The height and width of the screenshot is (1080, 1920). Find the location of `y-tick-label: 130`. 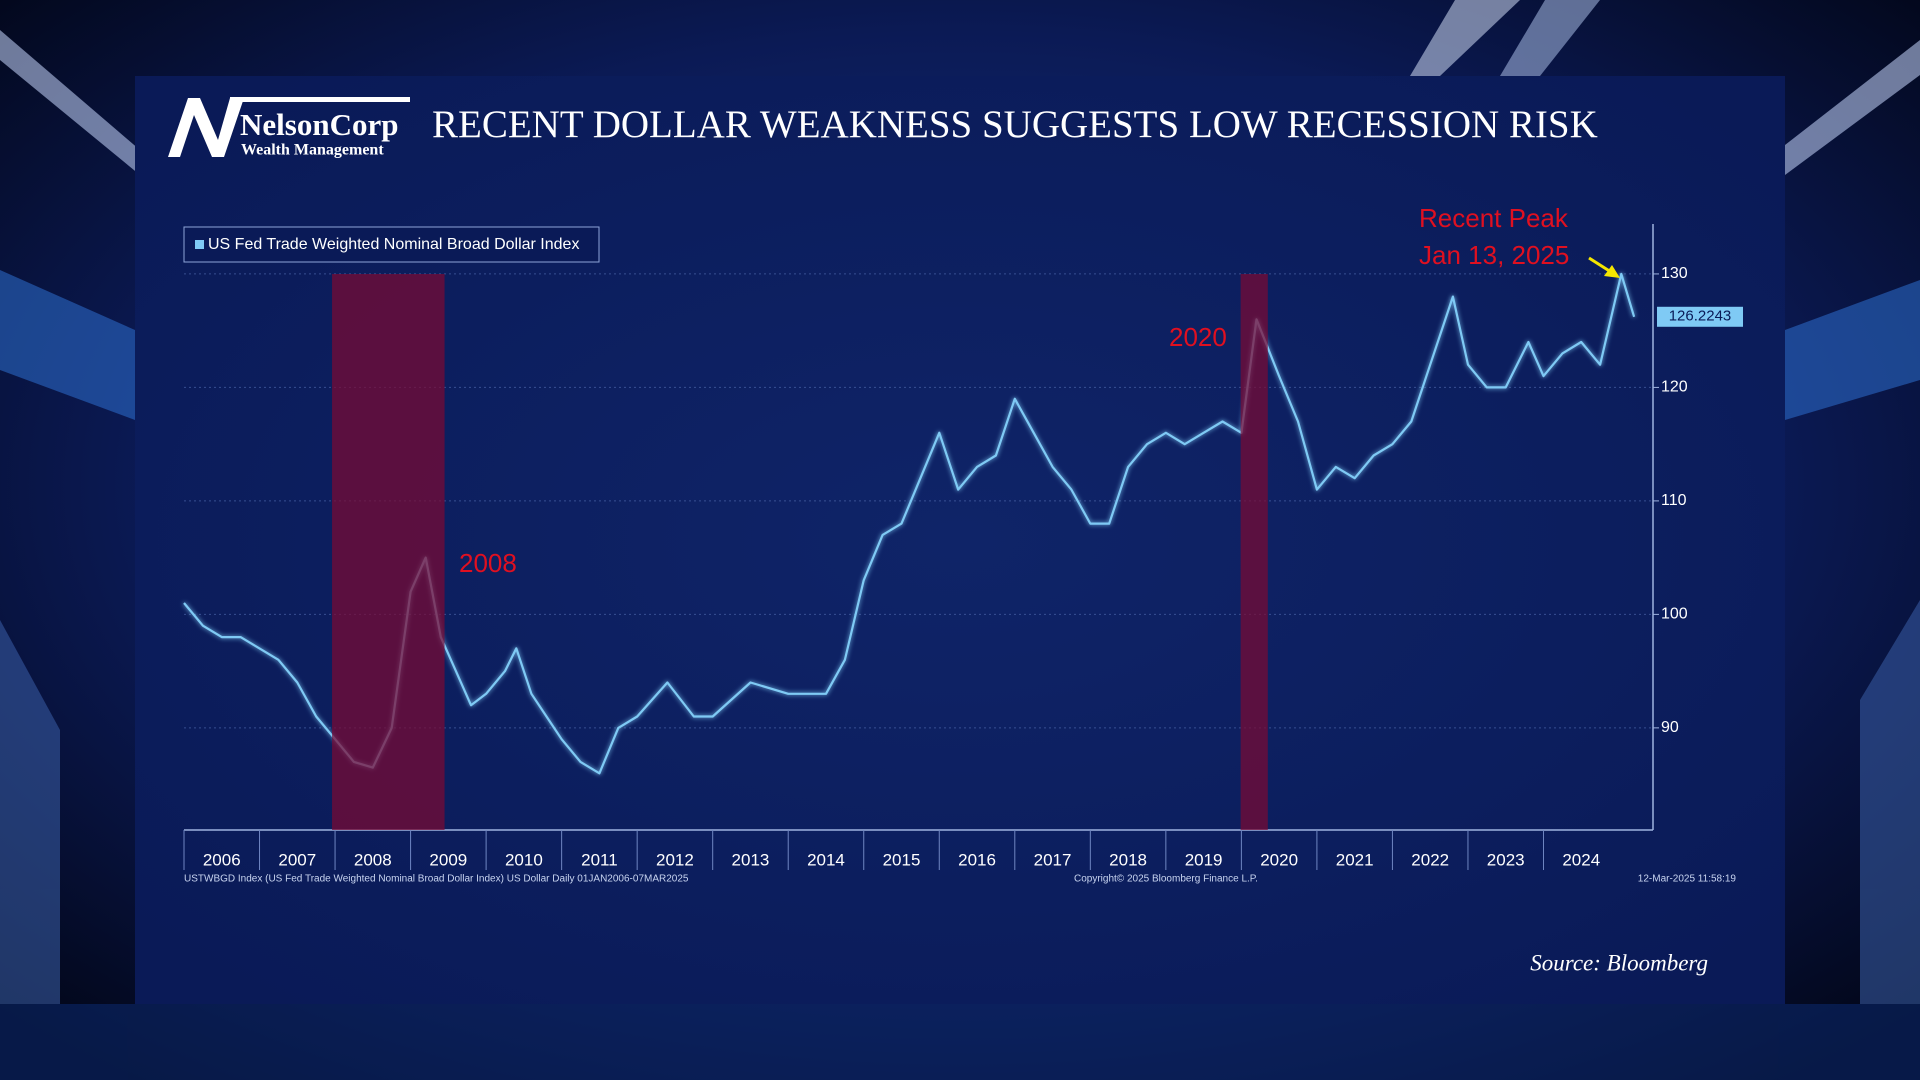

y-tick-label: 130 is located at coordinates (1674, 273).